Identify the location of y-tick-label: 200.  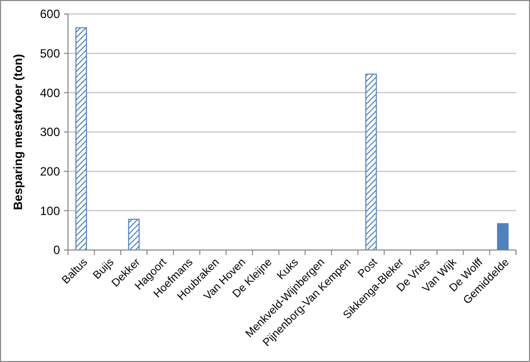
(50, 171).